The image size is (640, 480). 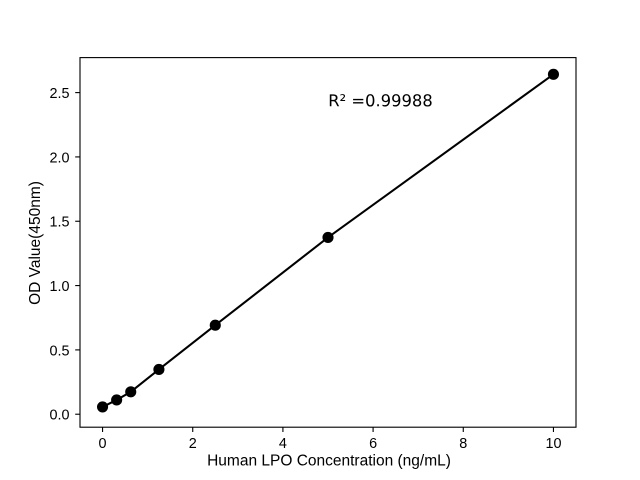 I want to click on svg-text: 1.0, so click(x=59, y=287).